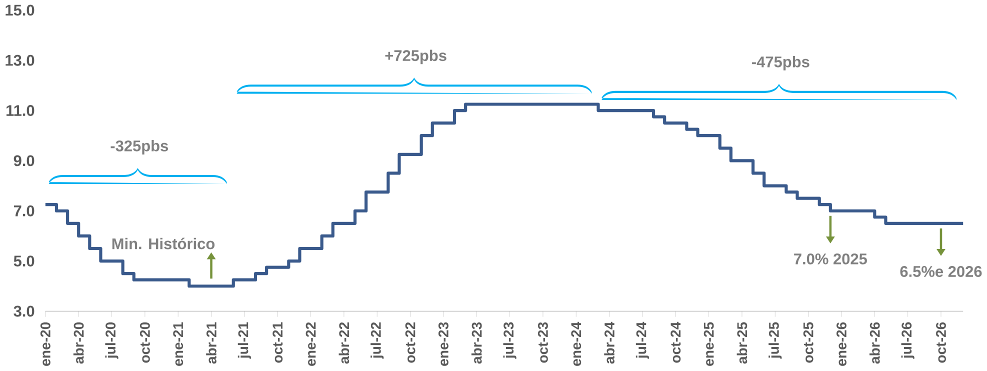 The height and width of the screenshot is (371, 987). I want to click on x-tick-label: oct-24, so click(675, 342).